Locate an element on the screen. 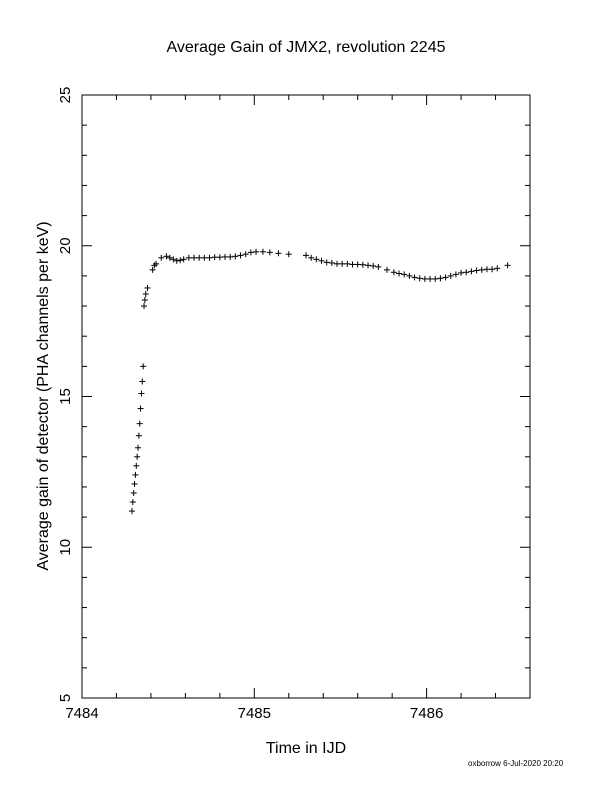 The width and height of the screenshot is (612, 792). y-tick-label: 25 is located at coordinates (65, 95).